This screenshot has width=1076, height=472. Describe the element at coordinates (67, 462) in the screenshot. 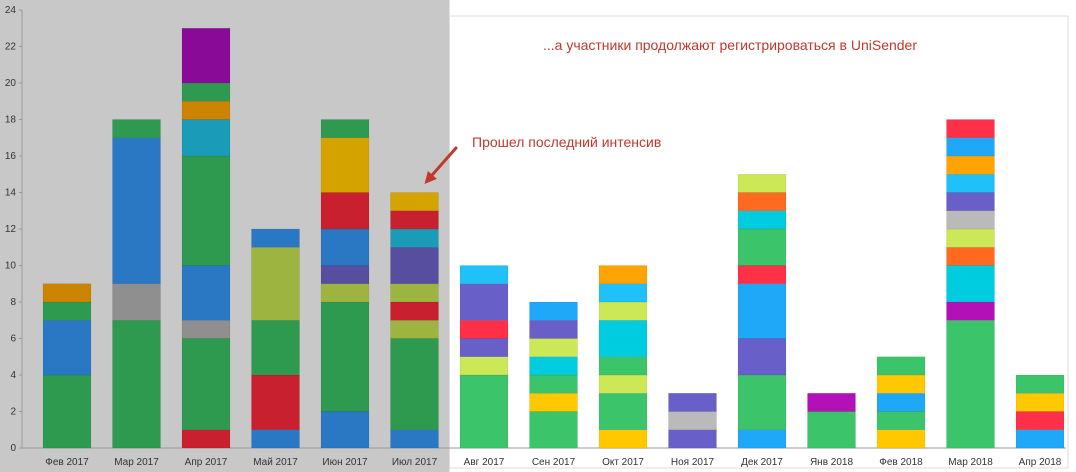

I see `x-tick-label: Фев 2017` at that location.